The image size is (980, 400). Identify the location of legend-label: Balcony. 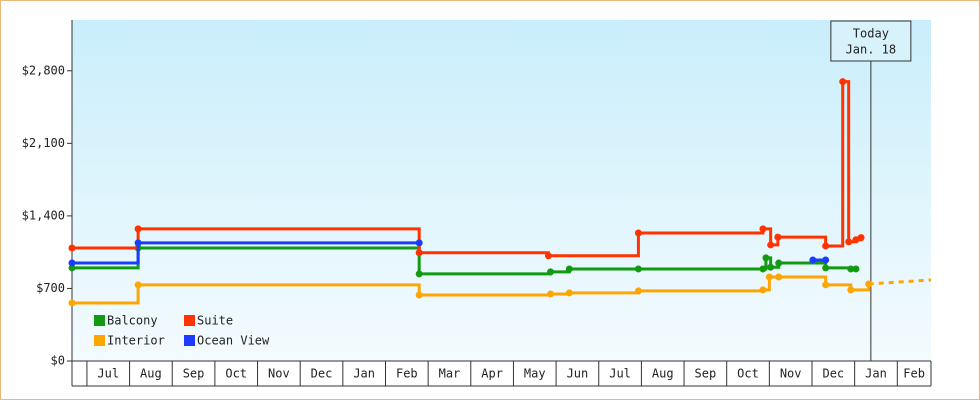
(132, 321).